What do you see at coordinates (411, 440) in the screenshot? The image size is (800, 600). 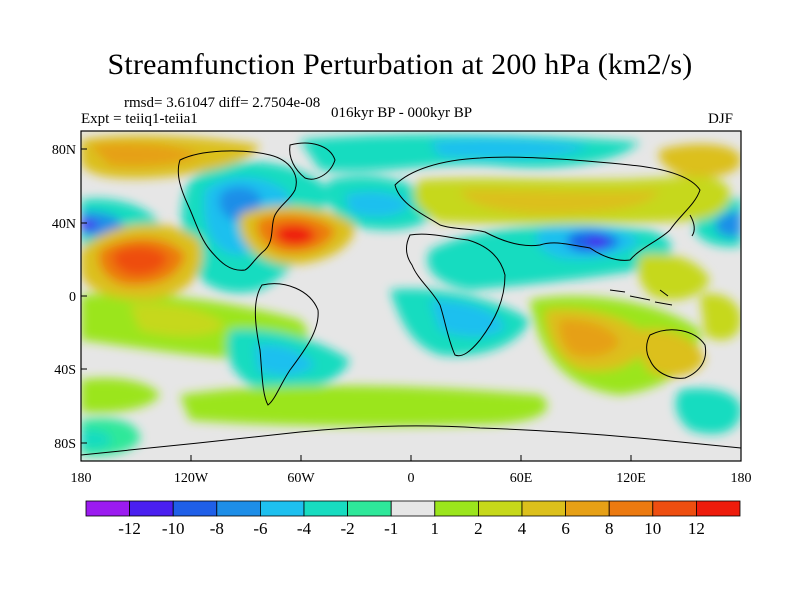 I see `coastline-antarctica` at bounding box center [411, 440].